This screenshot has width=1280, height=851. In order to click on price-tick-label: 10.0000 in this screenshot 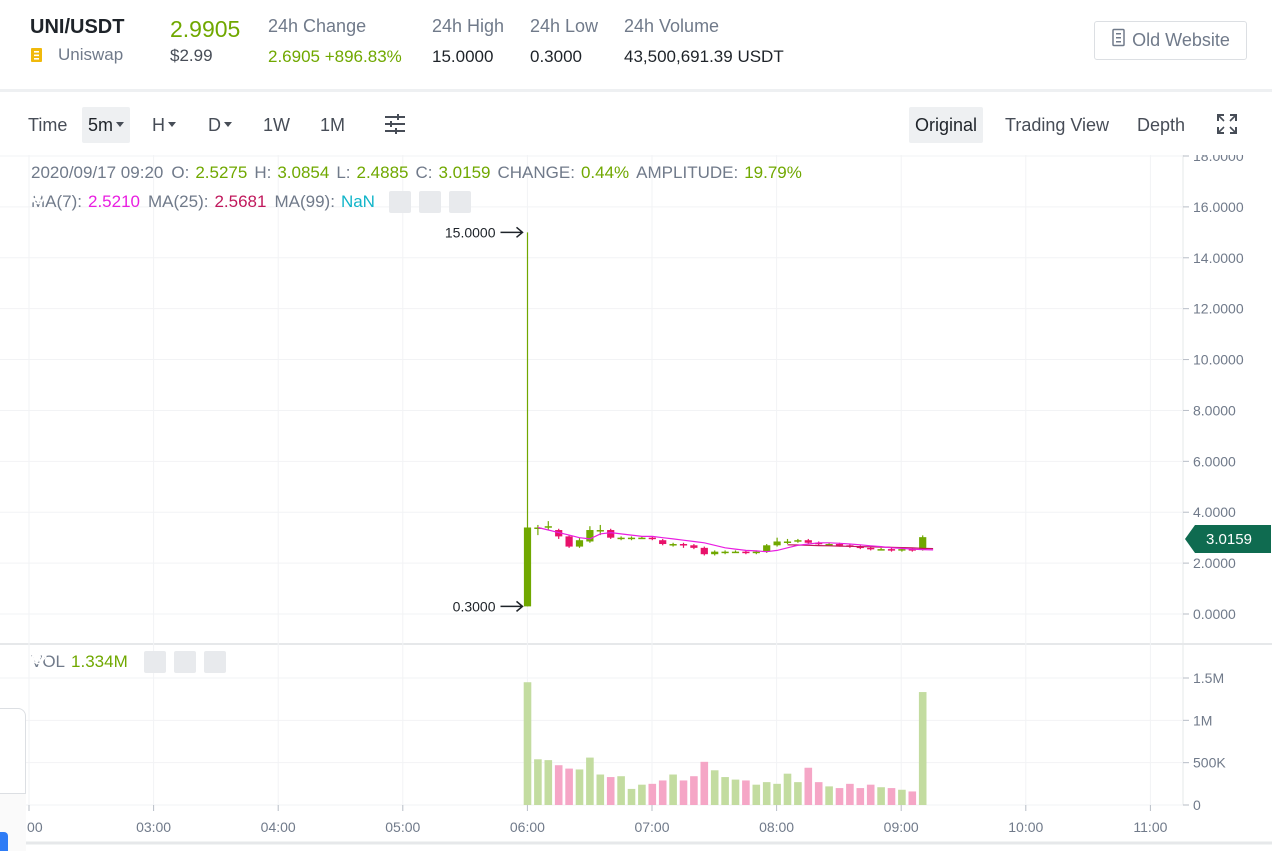, I will do `click(1218, 360)`.